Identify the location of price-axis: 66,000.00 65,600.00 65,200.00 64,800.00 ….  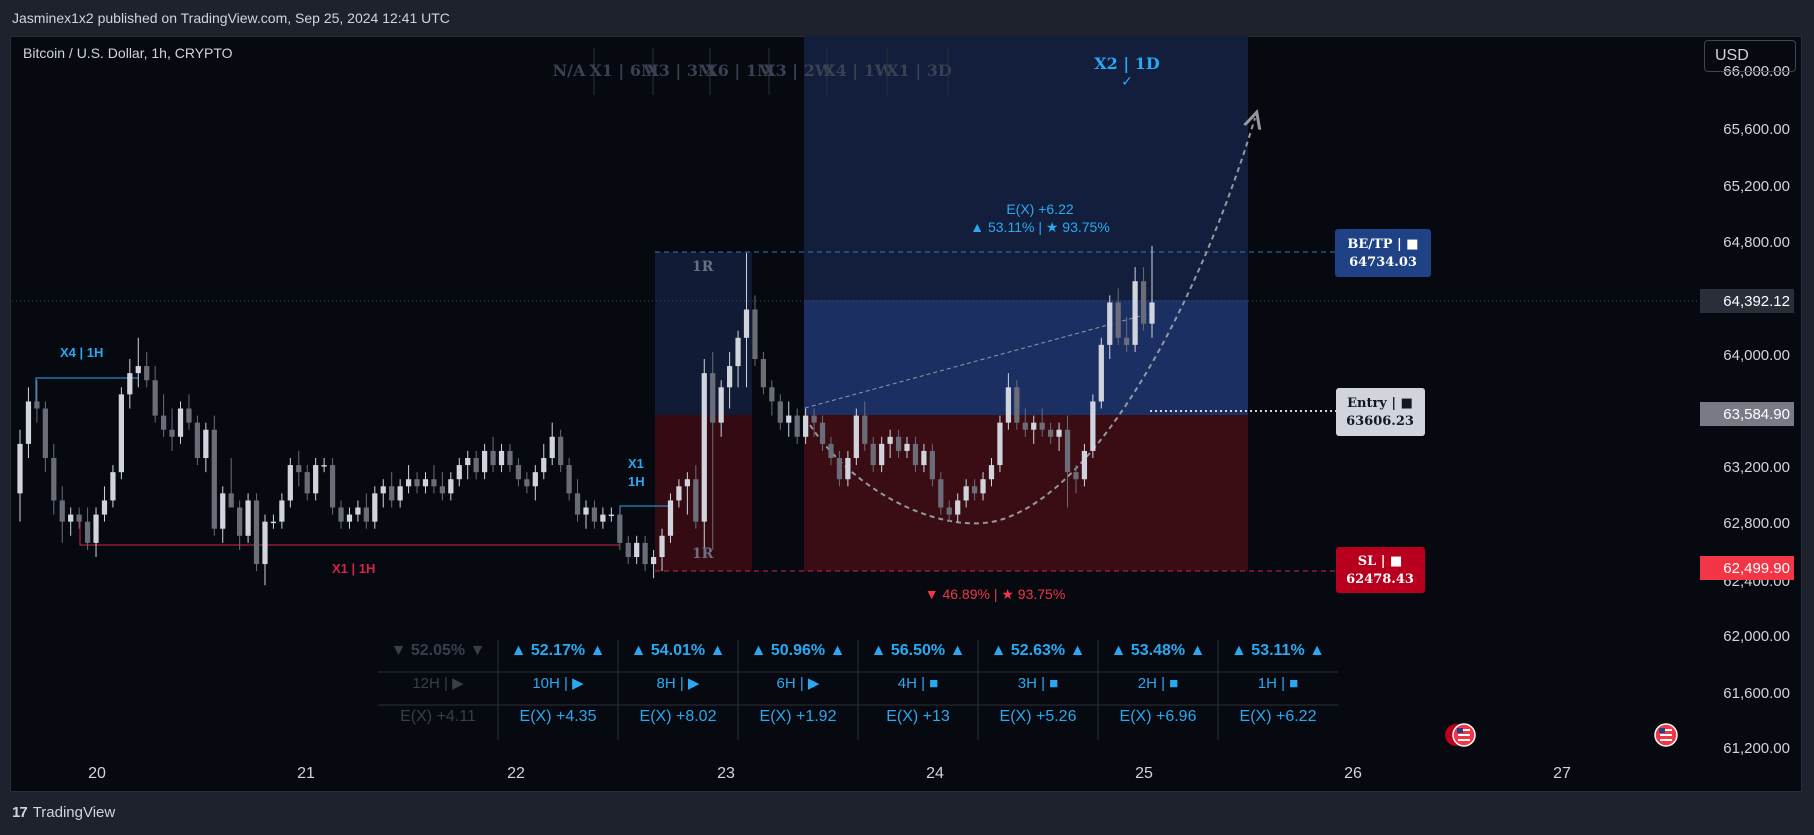
(1747, 410).